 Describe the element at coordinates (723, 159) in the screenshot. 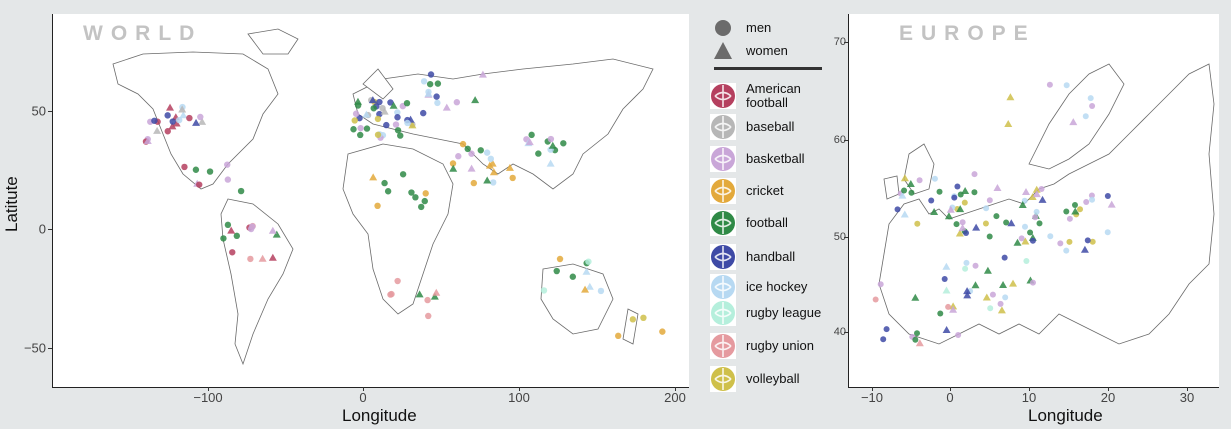

I see `basketball-icon` at that location.